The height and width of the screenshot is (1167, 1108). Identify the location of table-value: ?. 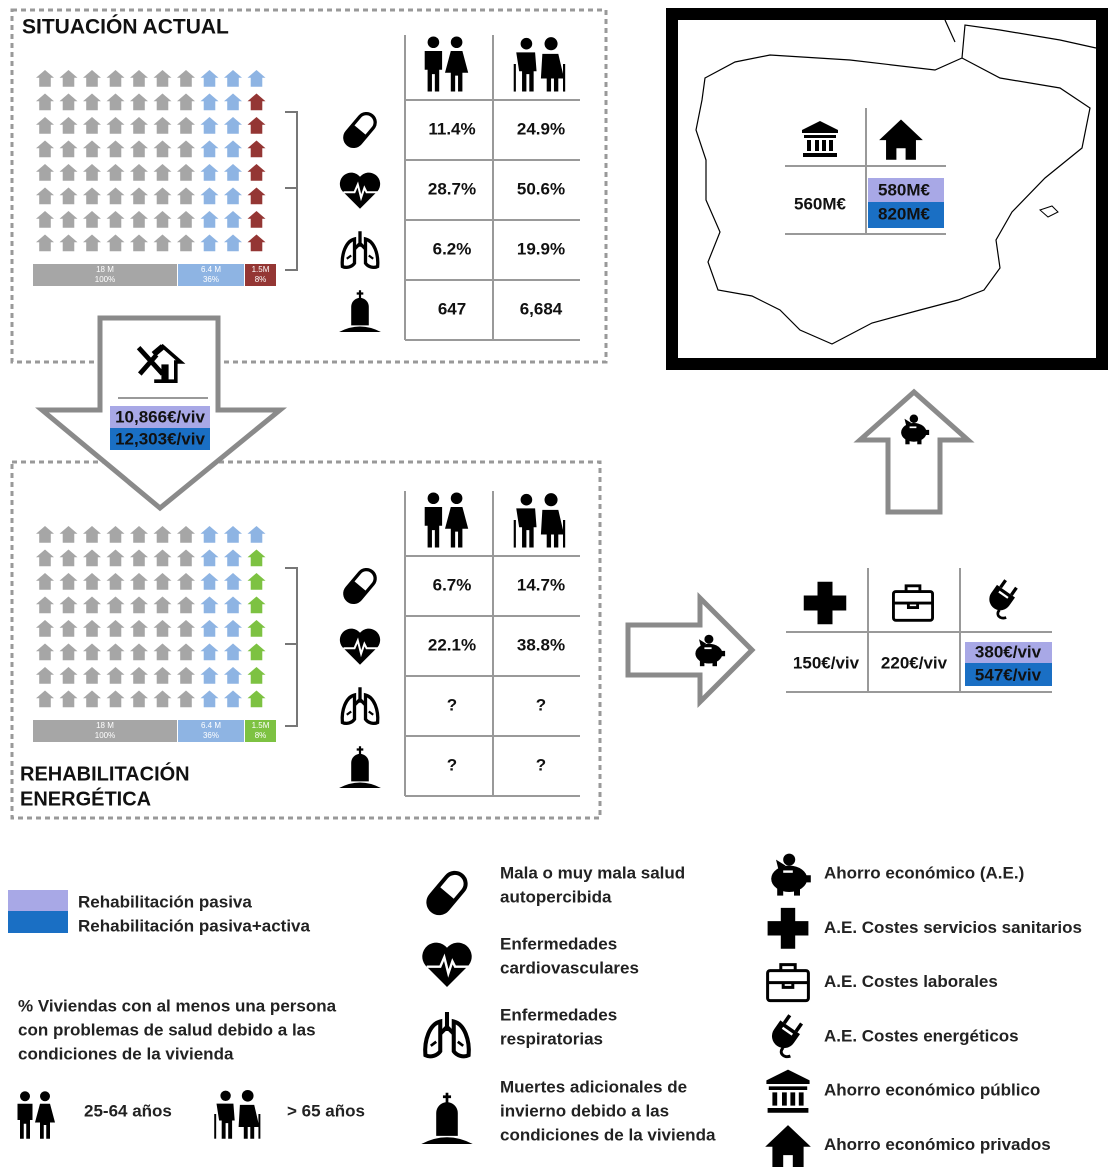
(452, 764).